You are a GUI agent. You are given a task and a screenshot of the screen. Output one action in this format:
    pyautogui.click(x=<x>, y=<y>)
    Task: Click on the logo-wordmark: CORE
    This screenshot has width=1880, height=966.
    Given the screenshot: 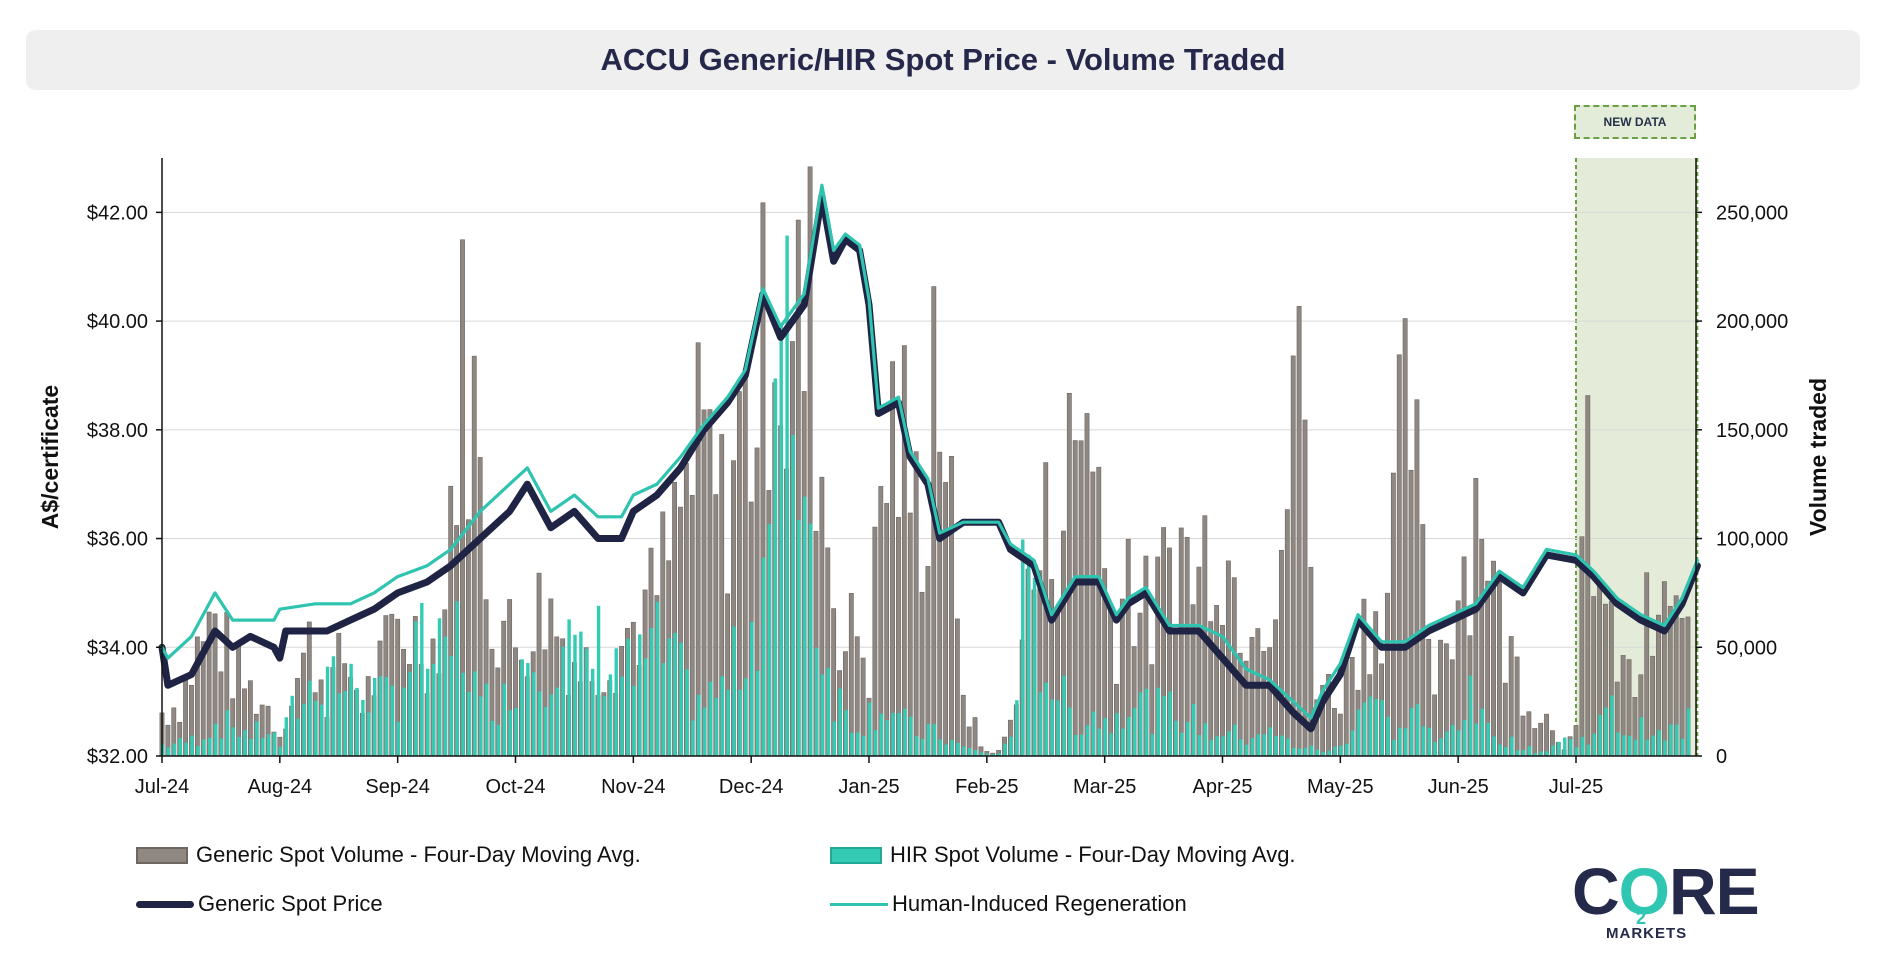 What is the action you would take?
    pyautogui.click(x=1666, y=891)
    